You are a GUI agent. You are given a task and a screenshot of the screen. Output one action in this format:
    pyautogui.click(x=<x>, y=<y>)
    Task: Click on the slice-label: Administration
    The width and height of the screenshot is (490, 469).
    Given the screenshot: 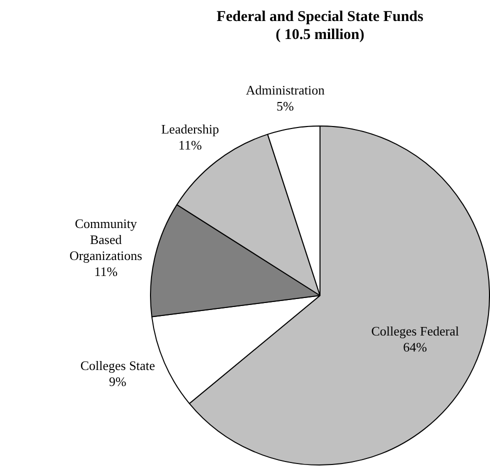 What is the action you would take?
    pyautogui.click(x=286, y=90)
    